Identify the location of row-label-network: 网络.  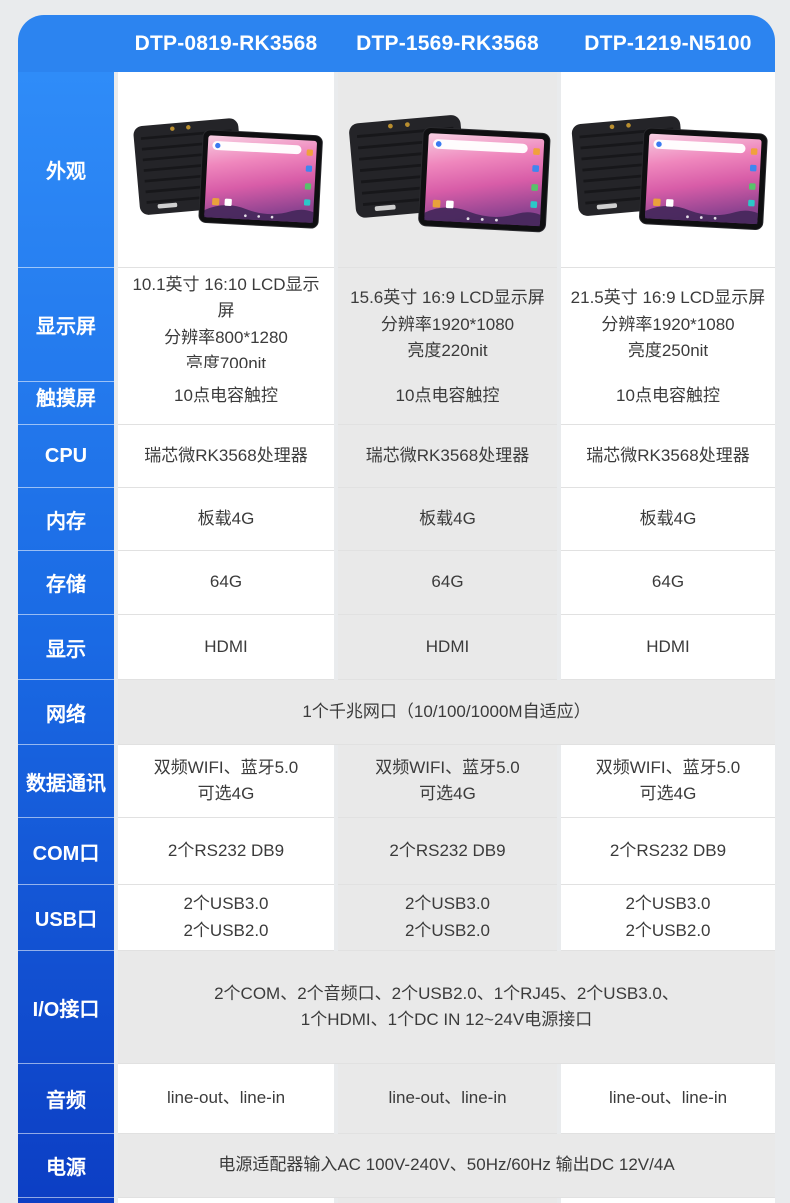
(66, 712).